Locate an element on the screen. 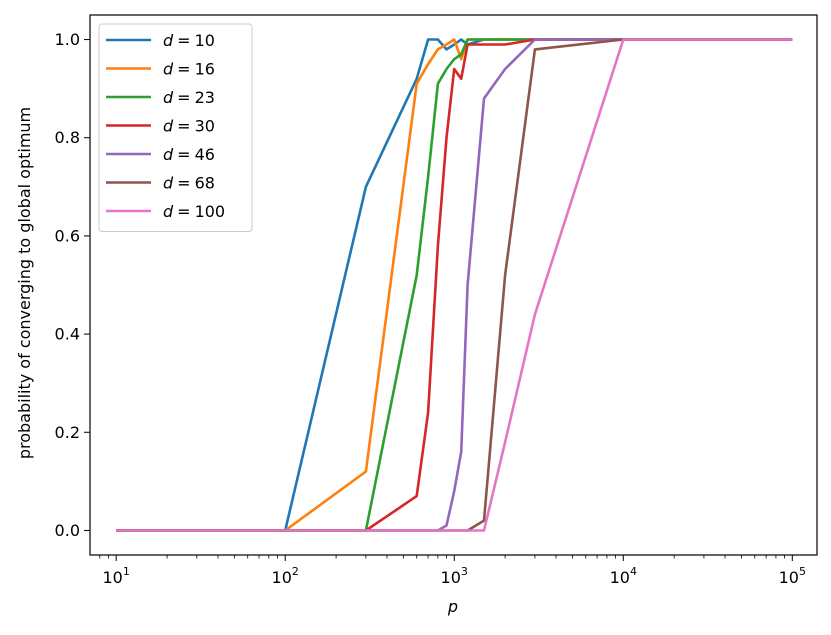  legend-entry-6: d = 68 is located at coordinates (189, 183).